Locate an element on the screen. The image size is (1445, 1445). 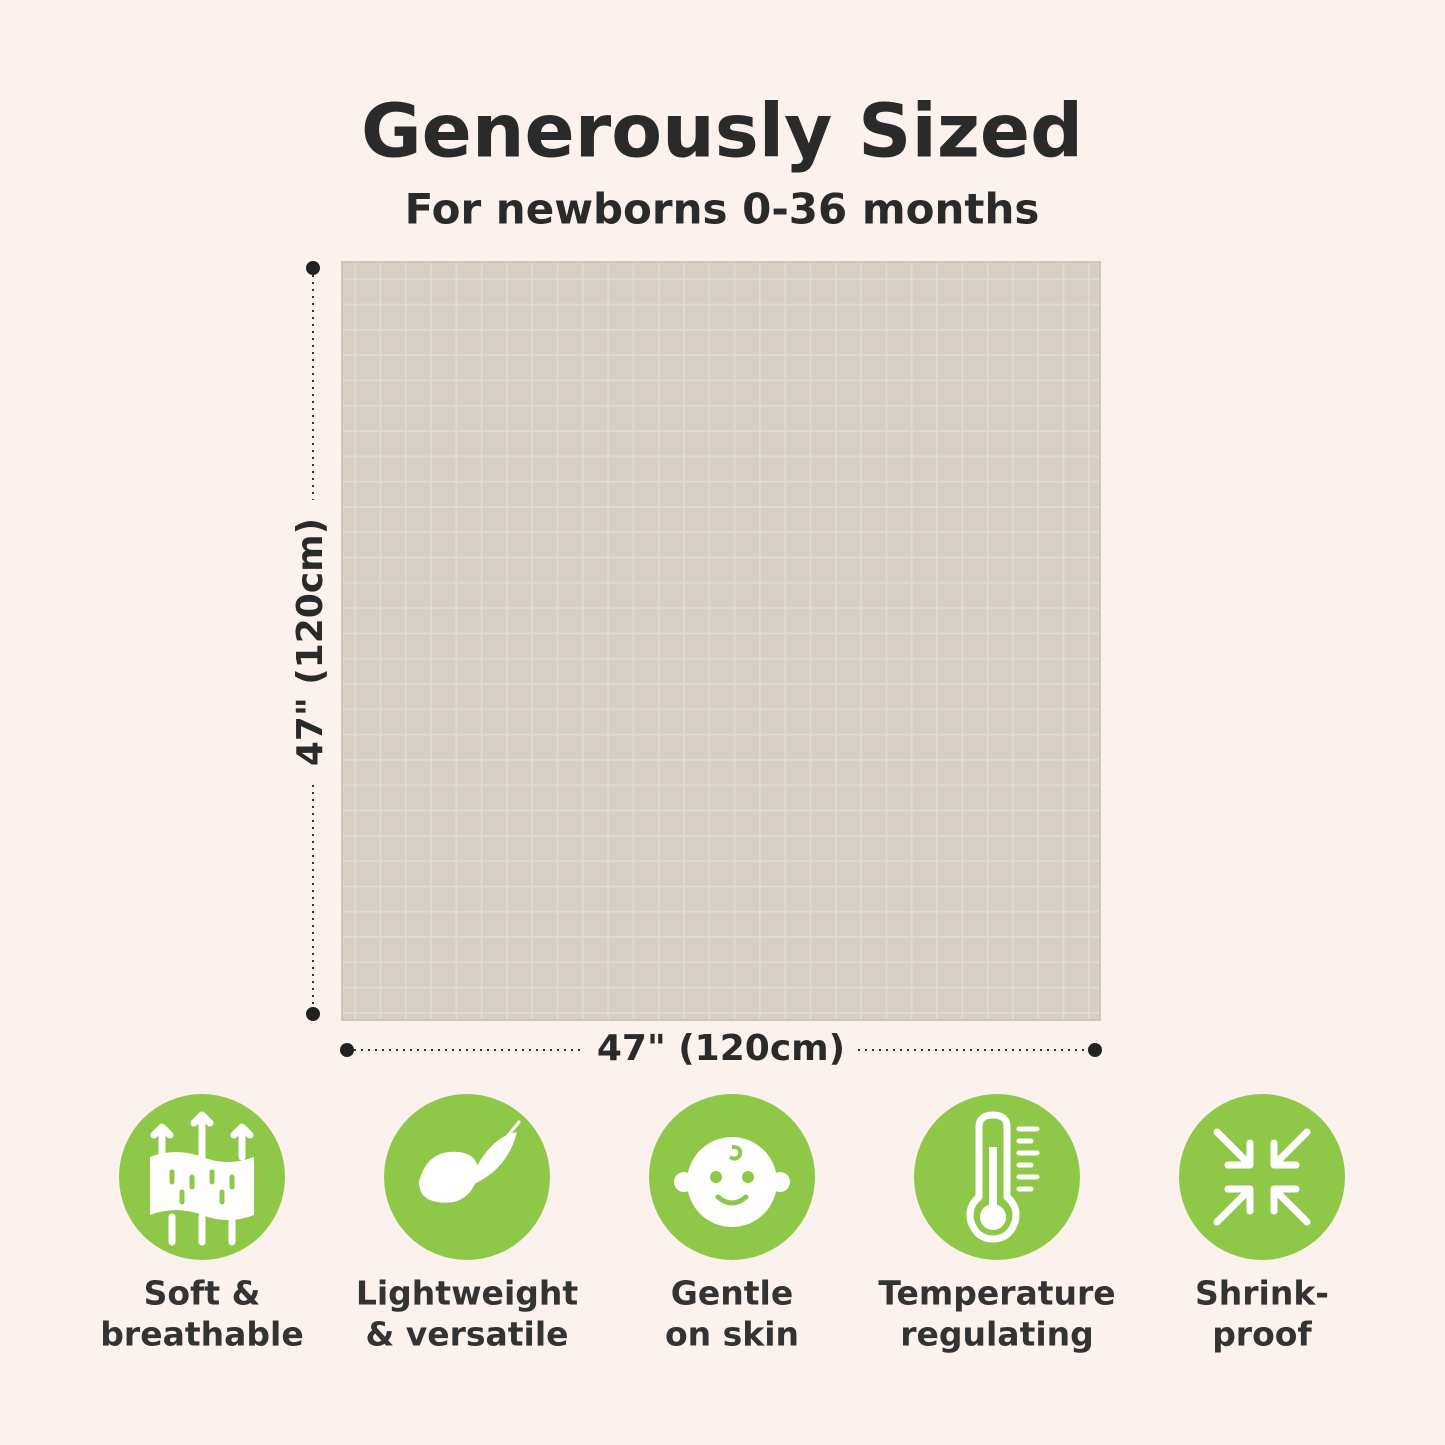
width-label: 47" (120cm) is located at coordinates (721, 1048).